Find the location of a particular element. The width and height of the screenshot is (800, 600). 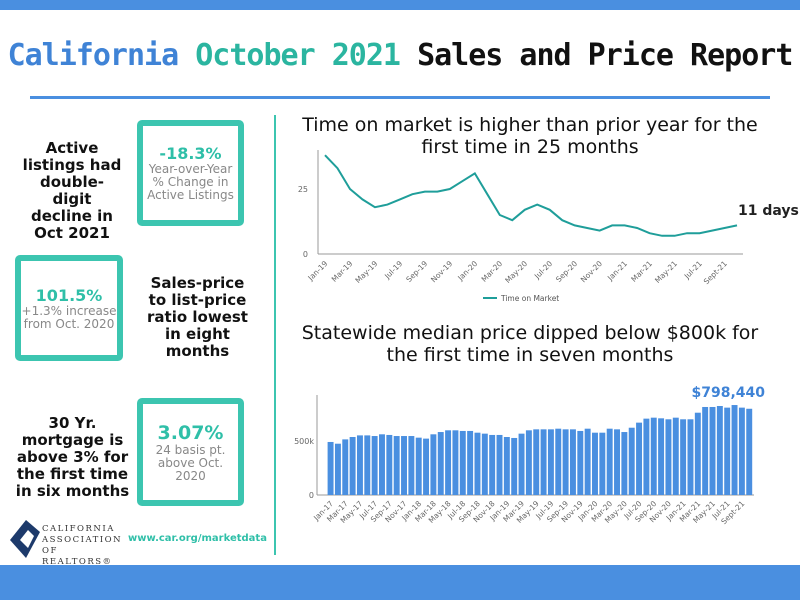

stat-box: 3.07% 24 basis pt. above Oct. 2020 is located at coordinates (190, 452).